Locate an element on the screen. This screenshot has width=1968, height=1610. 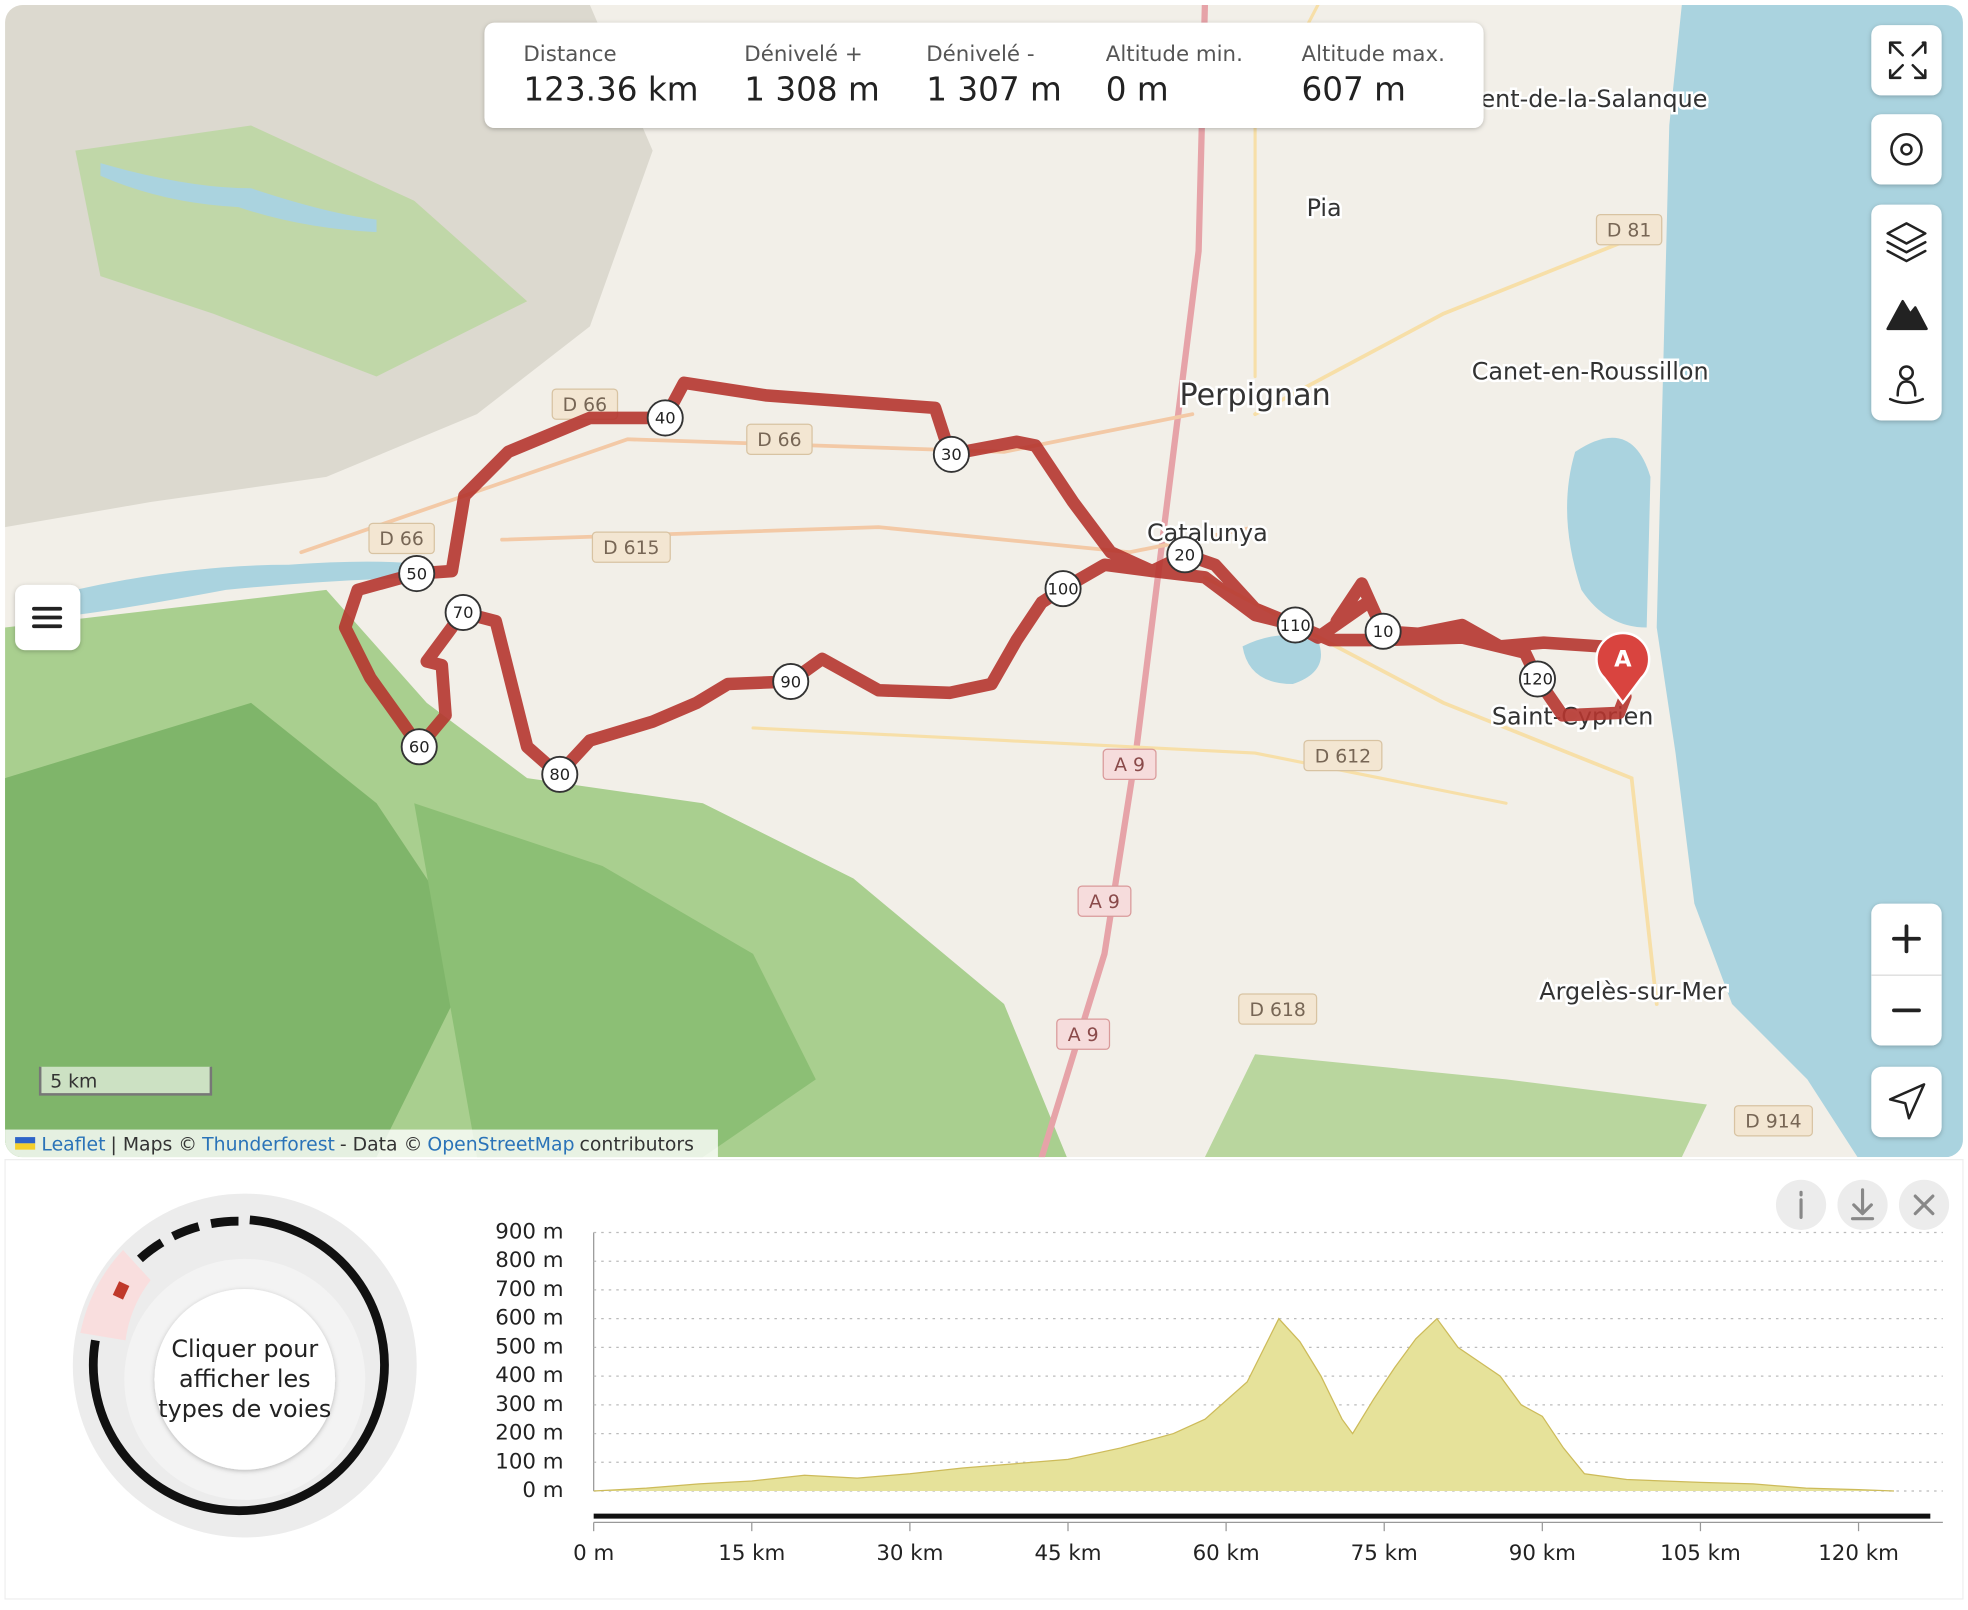
stat-value: 607 m is located at coordinates (1354, 90).